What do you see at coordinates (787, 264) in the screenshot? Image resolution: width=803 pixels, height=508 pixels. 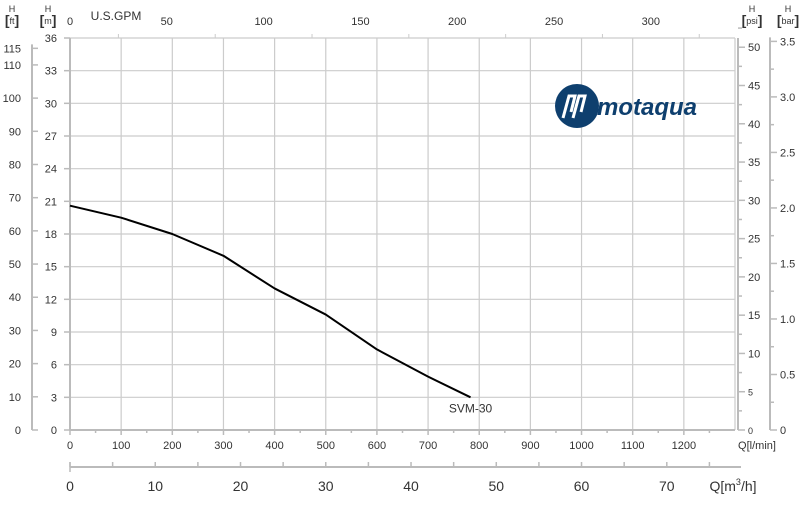 I see `head-bar-tick-label: 1.5` at bounding box center [787, 264].